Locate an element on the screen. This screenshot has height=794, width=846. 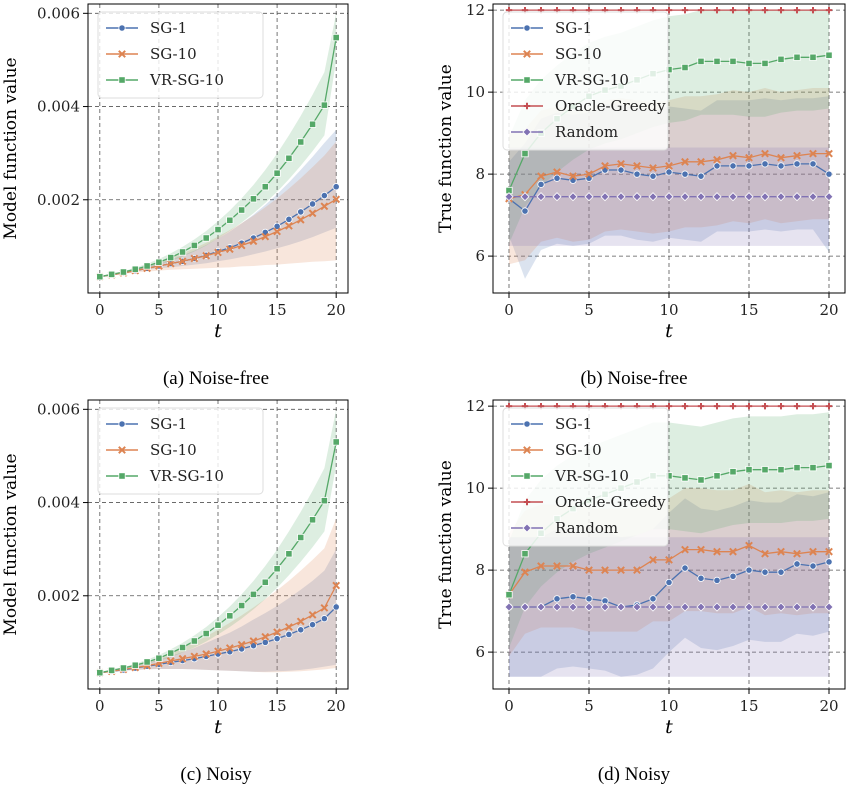
legend-label-vr-sg-10: VR-SG-10 is located at coordinates (591, 476).